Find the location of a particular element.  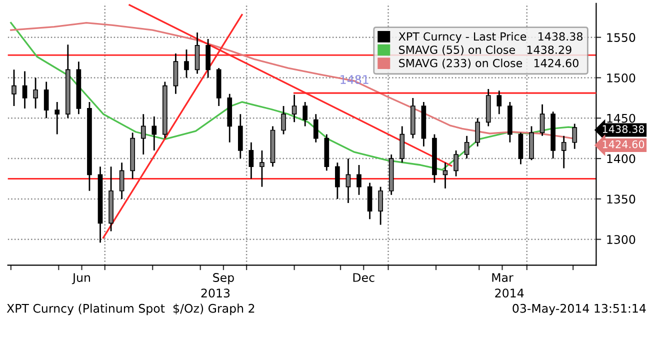

x-tick-label: Sep is located at coordinates (223, 278).